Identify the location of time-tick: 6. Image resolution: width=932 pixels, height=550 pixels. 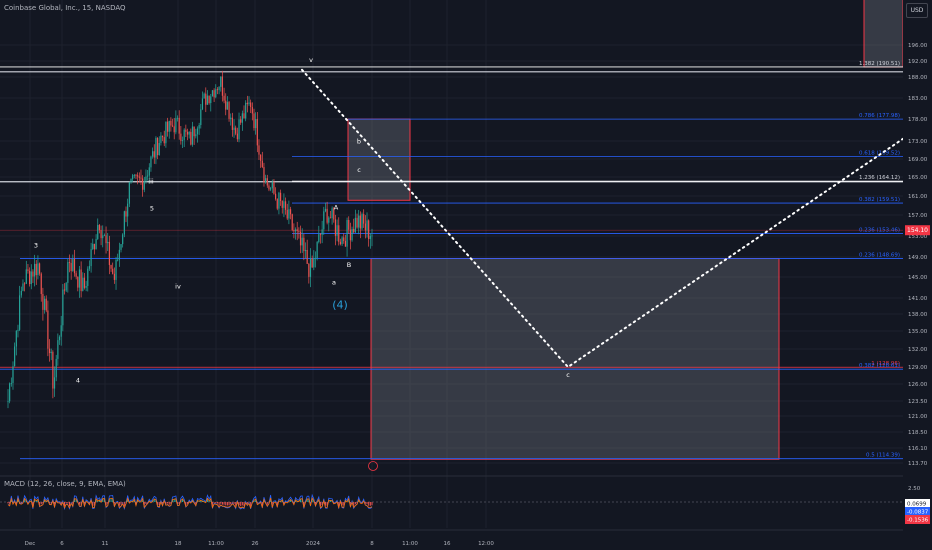
(62, 544).